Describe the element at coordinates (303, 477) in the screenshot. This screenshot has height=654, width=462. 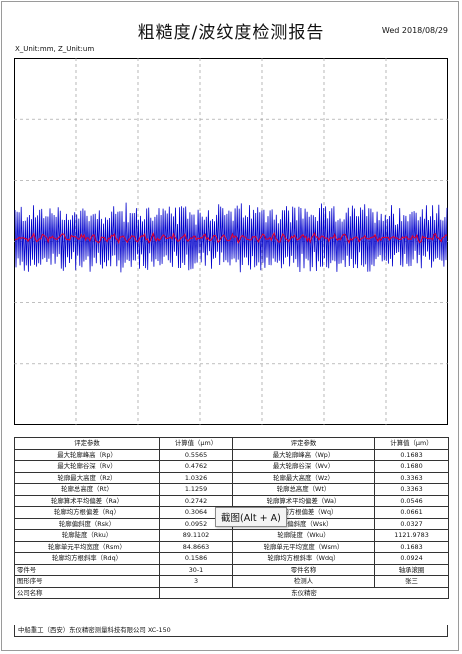
I see `parameter-name: 轮廓最大高度（Wz）` at that location.